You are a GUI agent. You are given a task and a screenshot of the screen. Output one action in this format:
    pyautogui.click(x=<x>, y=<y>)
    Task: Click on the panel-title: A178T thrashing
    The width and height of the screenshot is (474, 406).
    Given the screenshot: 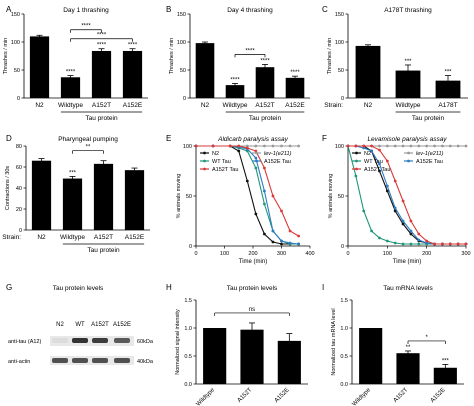 What is the action you would take?
    pyautogui.click(x=408, y=10)
    